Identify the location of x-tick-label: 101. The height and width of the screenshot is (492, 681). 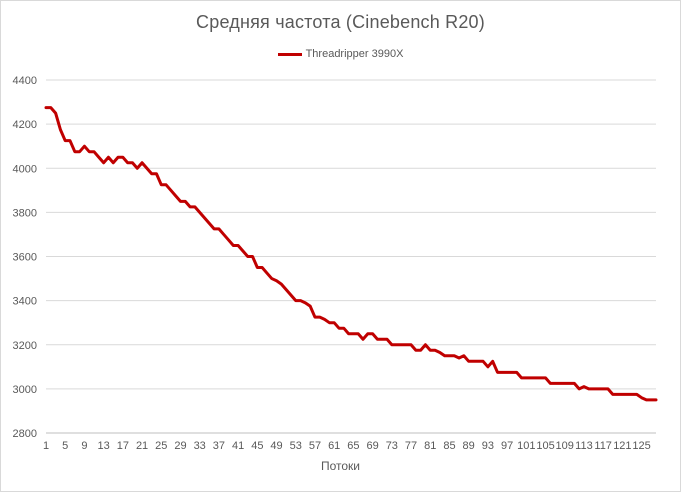
(526, 446).